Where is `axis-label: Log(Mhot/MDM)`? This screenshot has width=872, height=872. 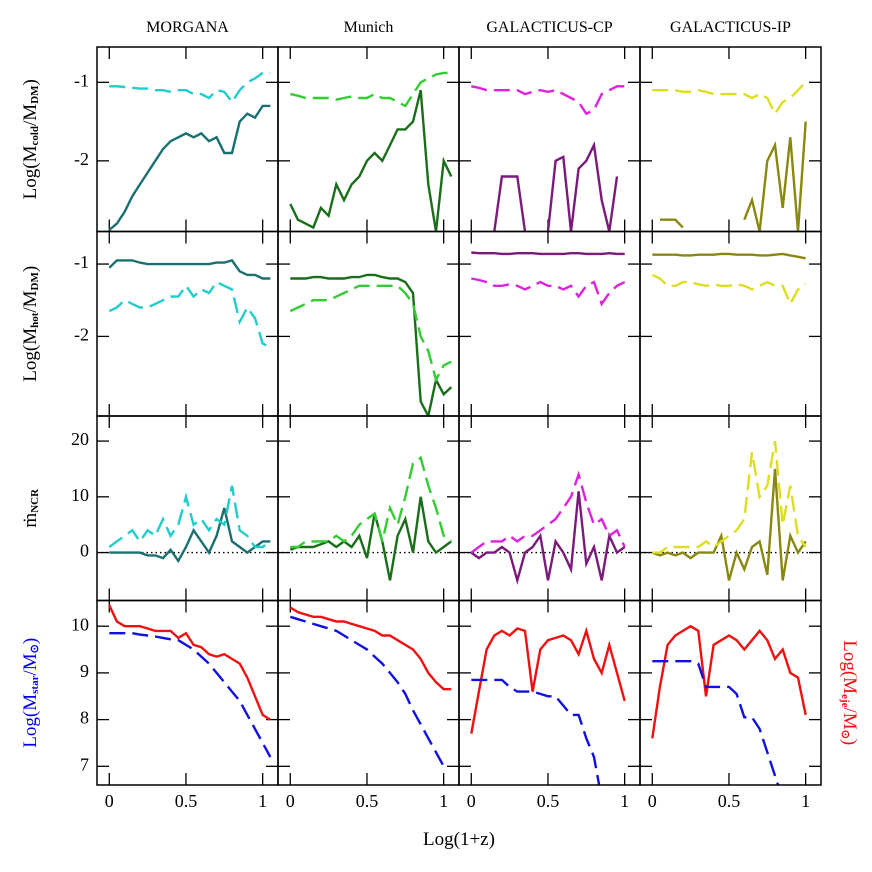
axis-label: Log(Mhot/MDM) is located at coordinates (30, 324).